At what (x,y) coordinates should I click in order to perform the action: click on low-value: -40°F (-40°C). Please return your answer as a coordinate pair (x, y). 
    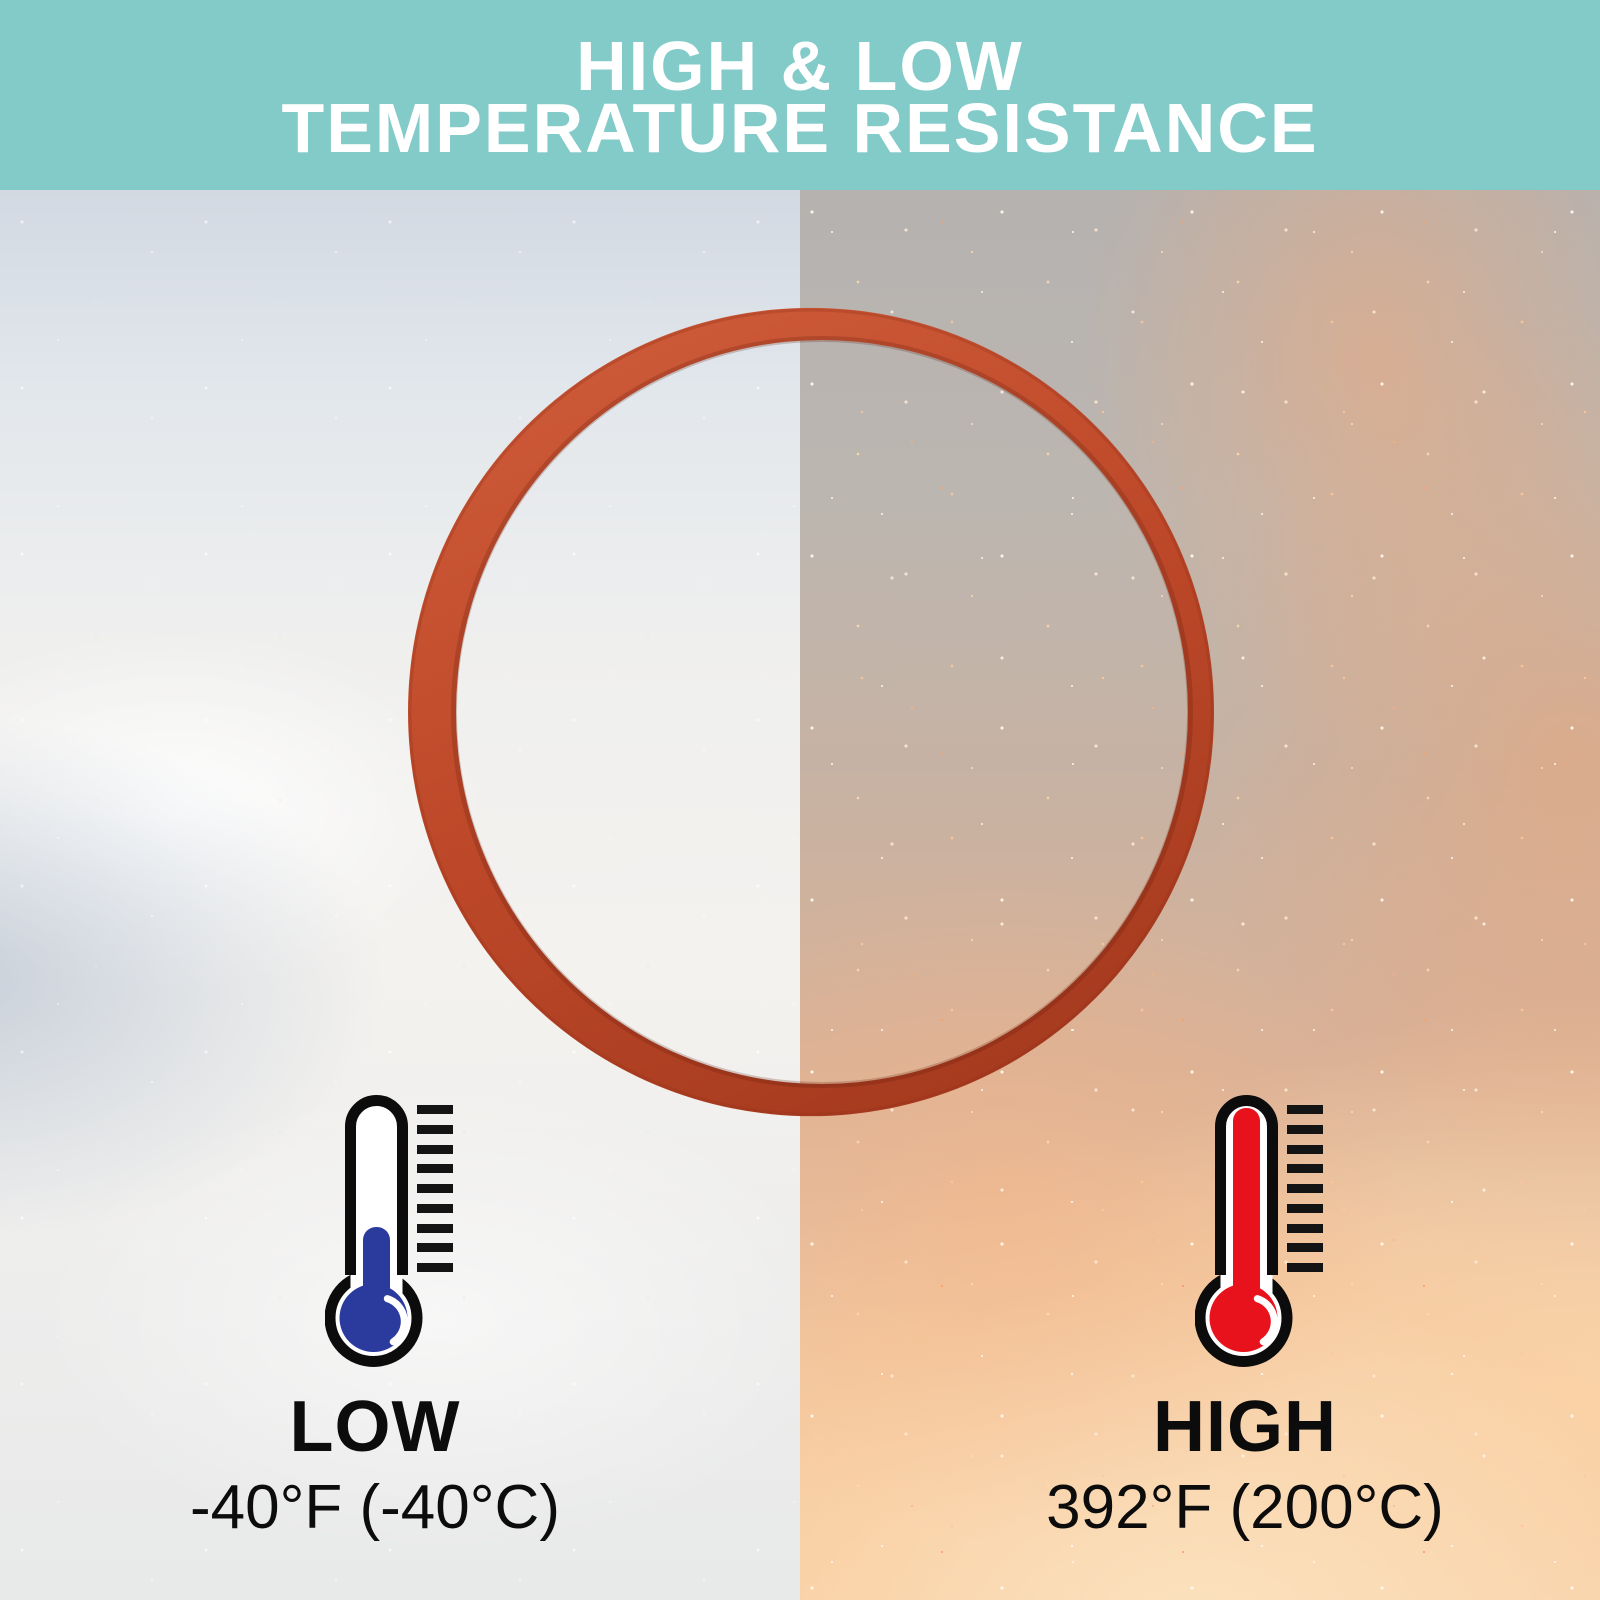
    Looking at the image, I should click on (375, 1507).